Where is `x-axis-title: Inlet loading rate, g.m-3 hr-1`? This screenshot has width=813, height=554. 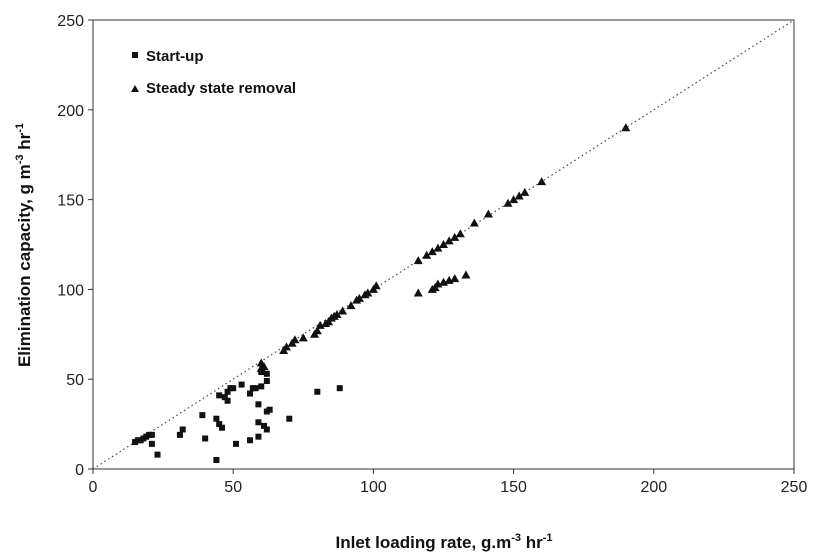
x-axis-title: Inlet loading rate, g.m-3 hr-1 is located at coordinates (444, 542).